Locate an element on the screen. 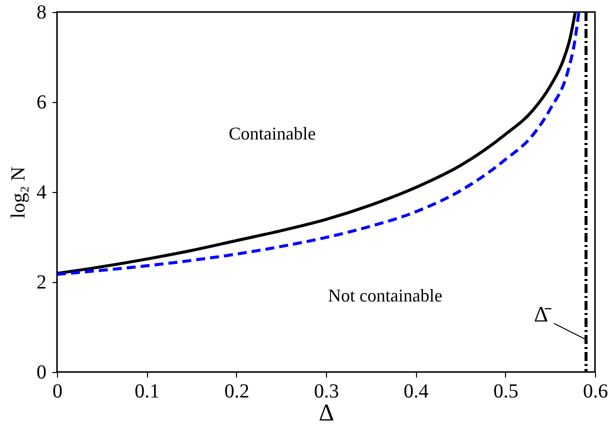 Image resolution: width=613 pixels, height=430 pixels. ref-line-label: Δ̄ is located at coordinates (543, 313).